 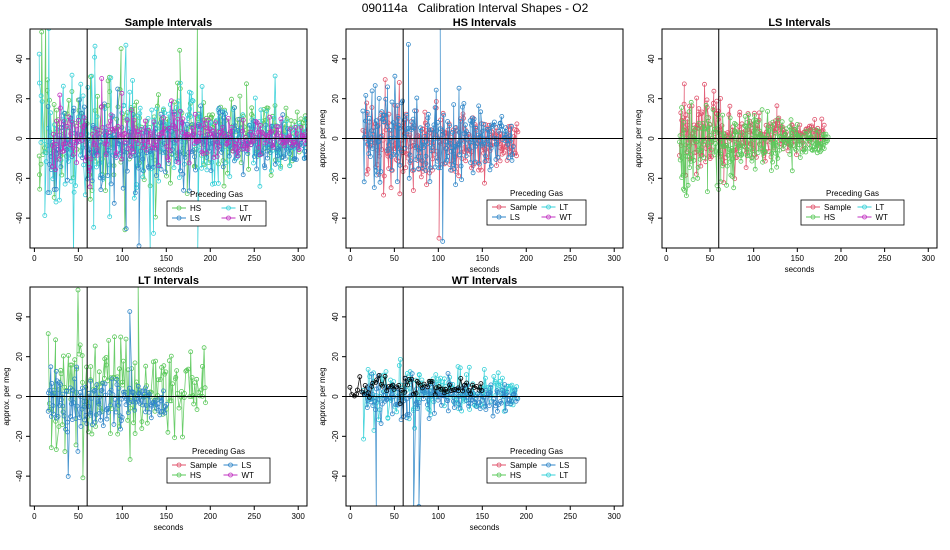 What do you see at coordinates (107, 394) in the screenshot?
I see `series-line` at bounding box center [107, 394].